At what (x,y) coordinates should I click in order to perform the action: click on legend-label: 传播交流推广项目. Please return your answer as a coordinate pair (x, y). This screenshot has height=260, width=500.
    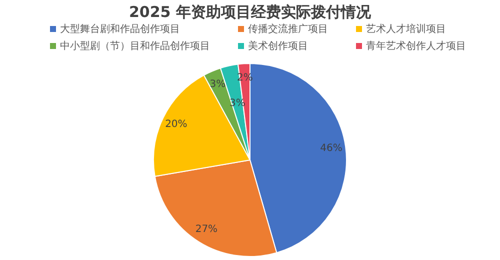
    Looking at the image, I should click on (288, 29).